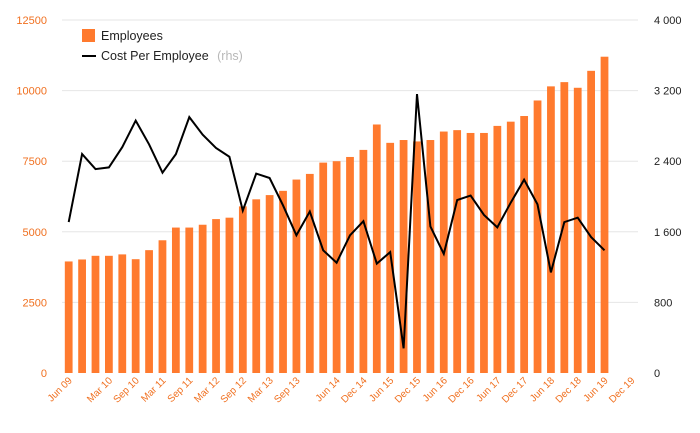 The height and width of the screenshot is (433, 700). I want to click on right-axis: 0 800 1 600 2 400 3 200 4 000, so click(668, 197).